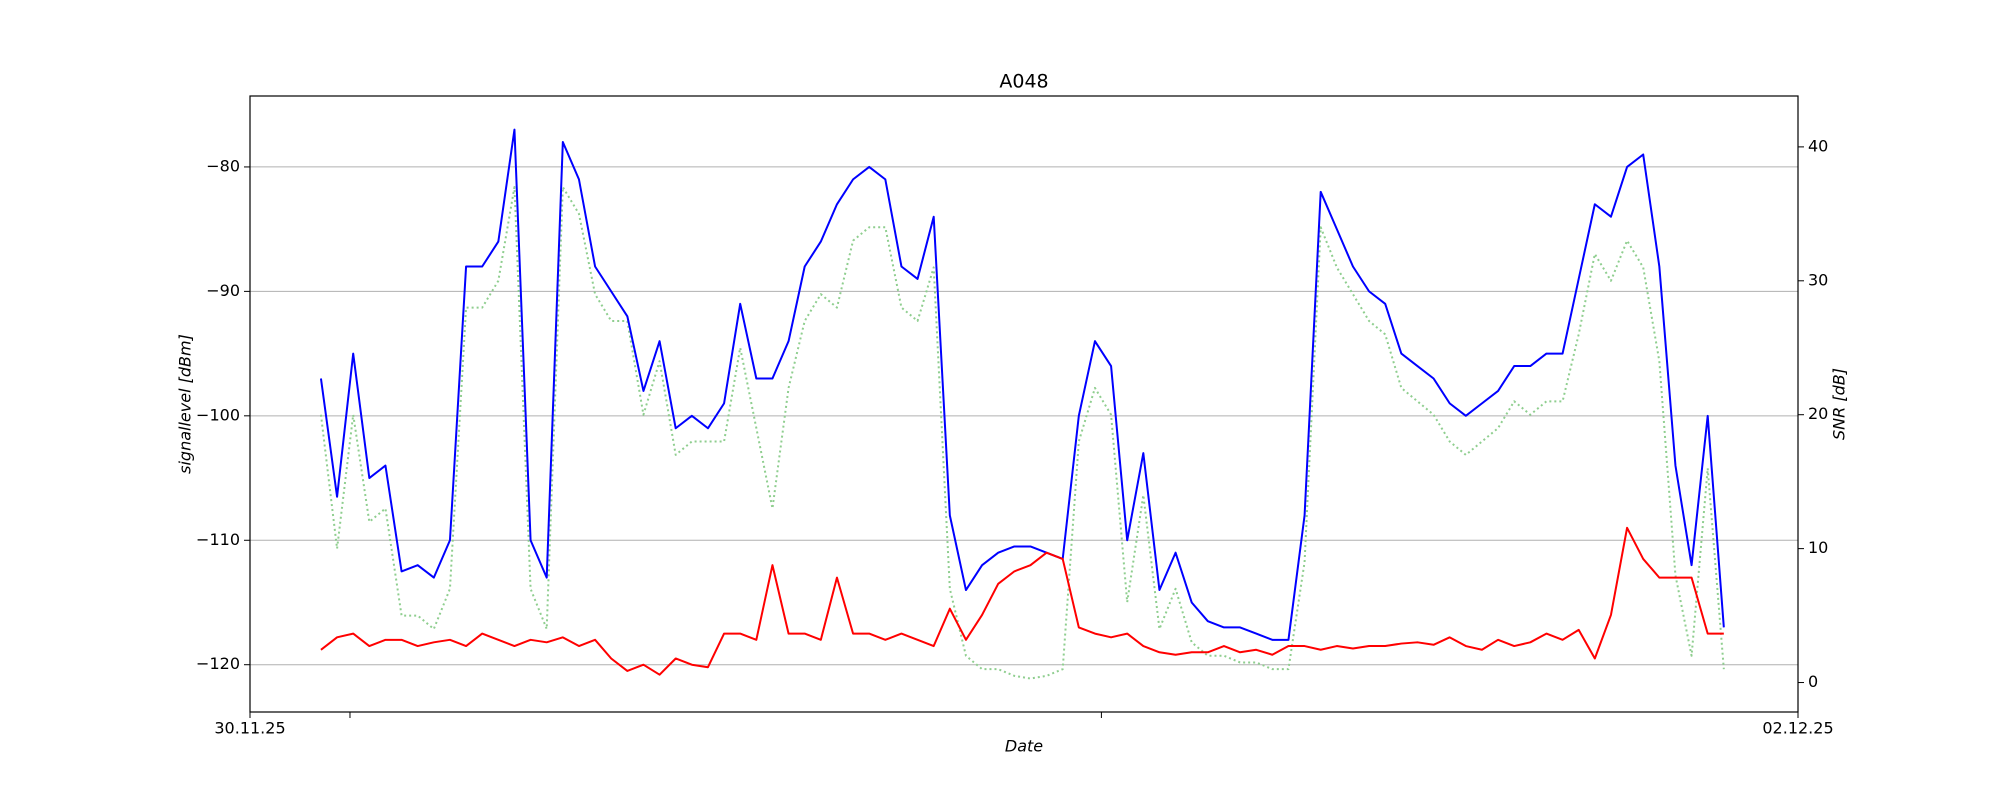 The height and width of the screenshot is (804, 2000). I want to click on chart-title: A048, so click(1023, 82).